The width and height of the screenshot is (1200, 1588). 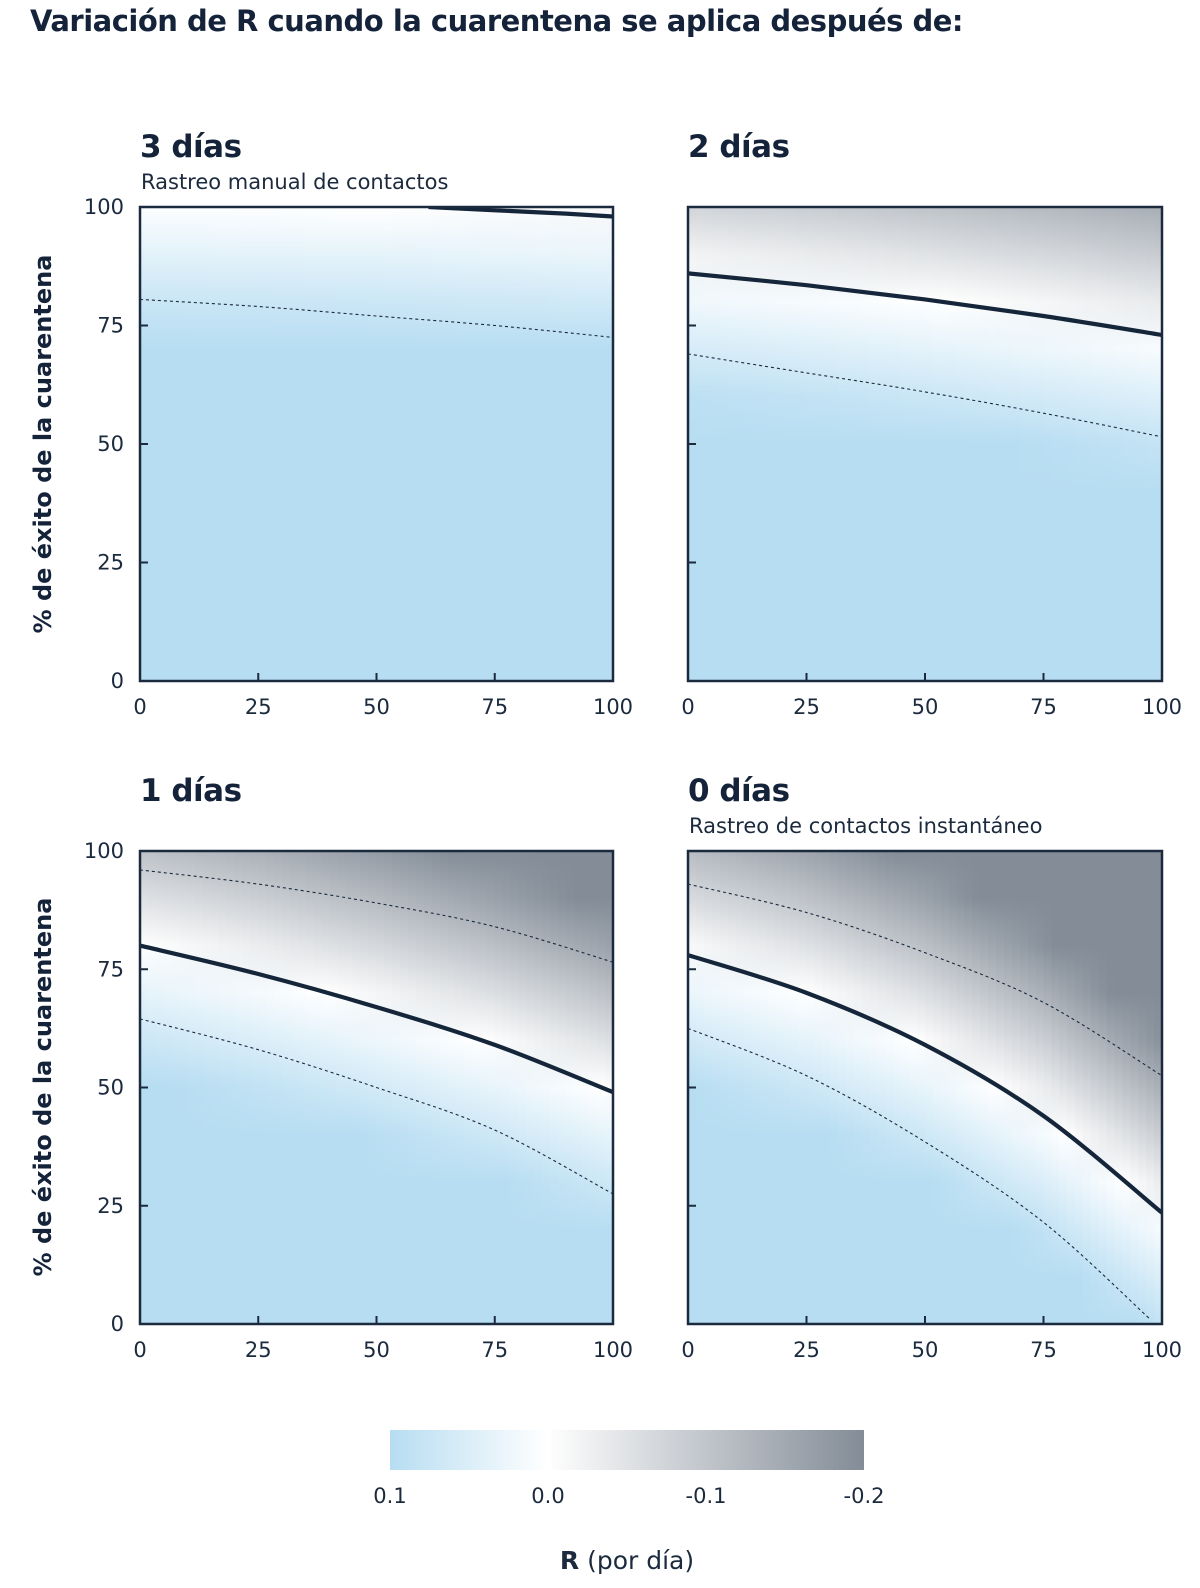 What do you see at coordinates (389, 1496) in the screenshot?
I see `colorbar-tick-label: 0.1` at bounding box center [389, 1496].